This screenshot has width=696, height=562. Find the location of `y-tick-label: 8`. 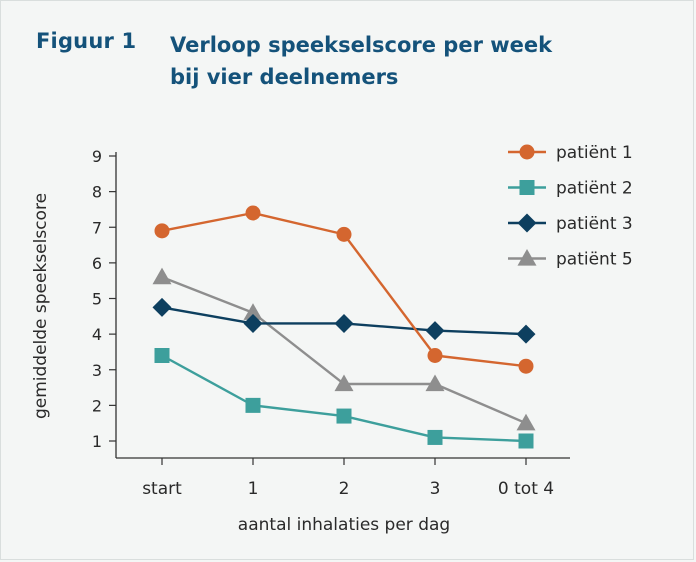

y-tick-label: 8 is located at coordinates (97, 192).